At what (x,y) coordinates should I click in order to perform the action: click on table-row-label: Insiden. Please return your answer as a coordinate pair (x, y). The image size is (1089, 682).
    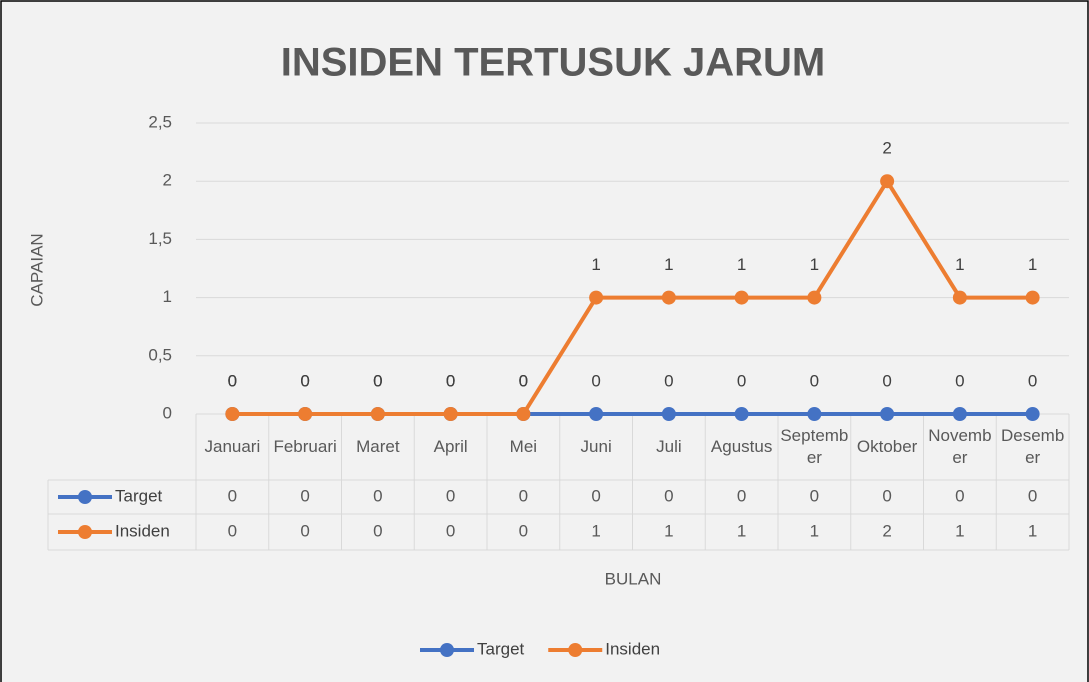
    Looking at the image, I should click on (142, 530).